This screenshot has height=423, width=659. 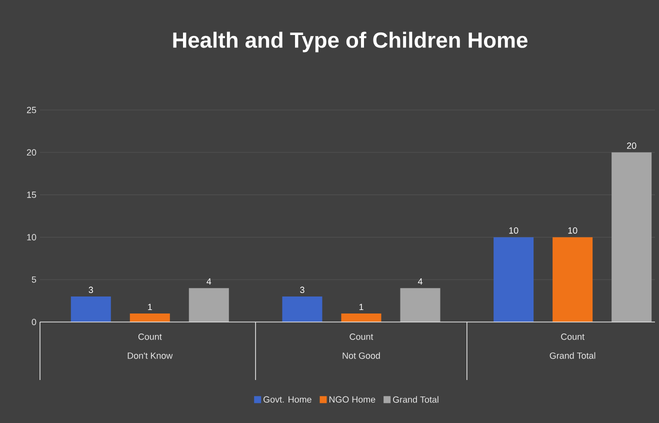 What do you see at coordinates (350, 42) in the screenshot?
I see `chart-title: Health and Type of Children Home` at bounding box center [350, 42].